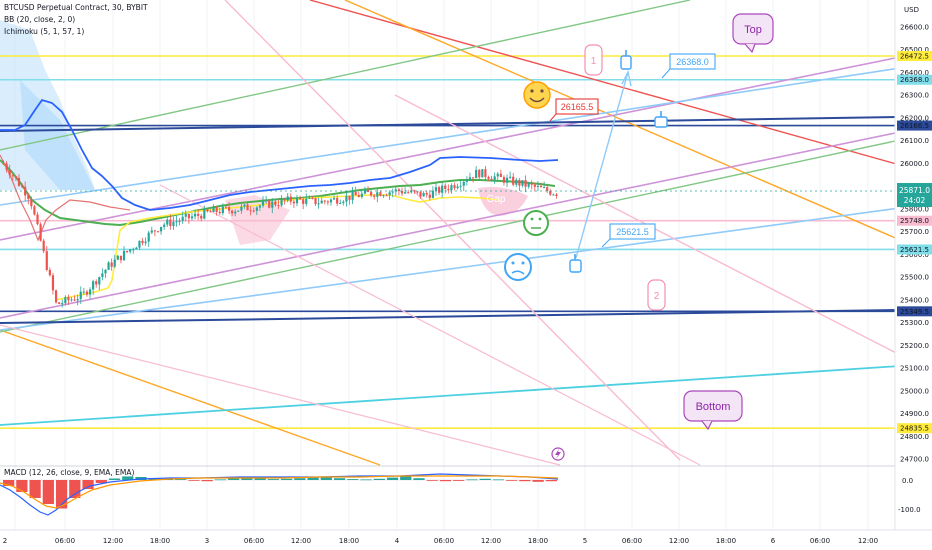  I want to click on confused-emoji-icon, so click(518, 267).